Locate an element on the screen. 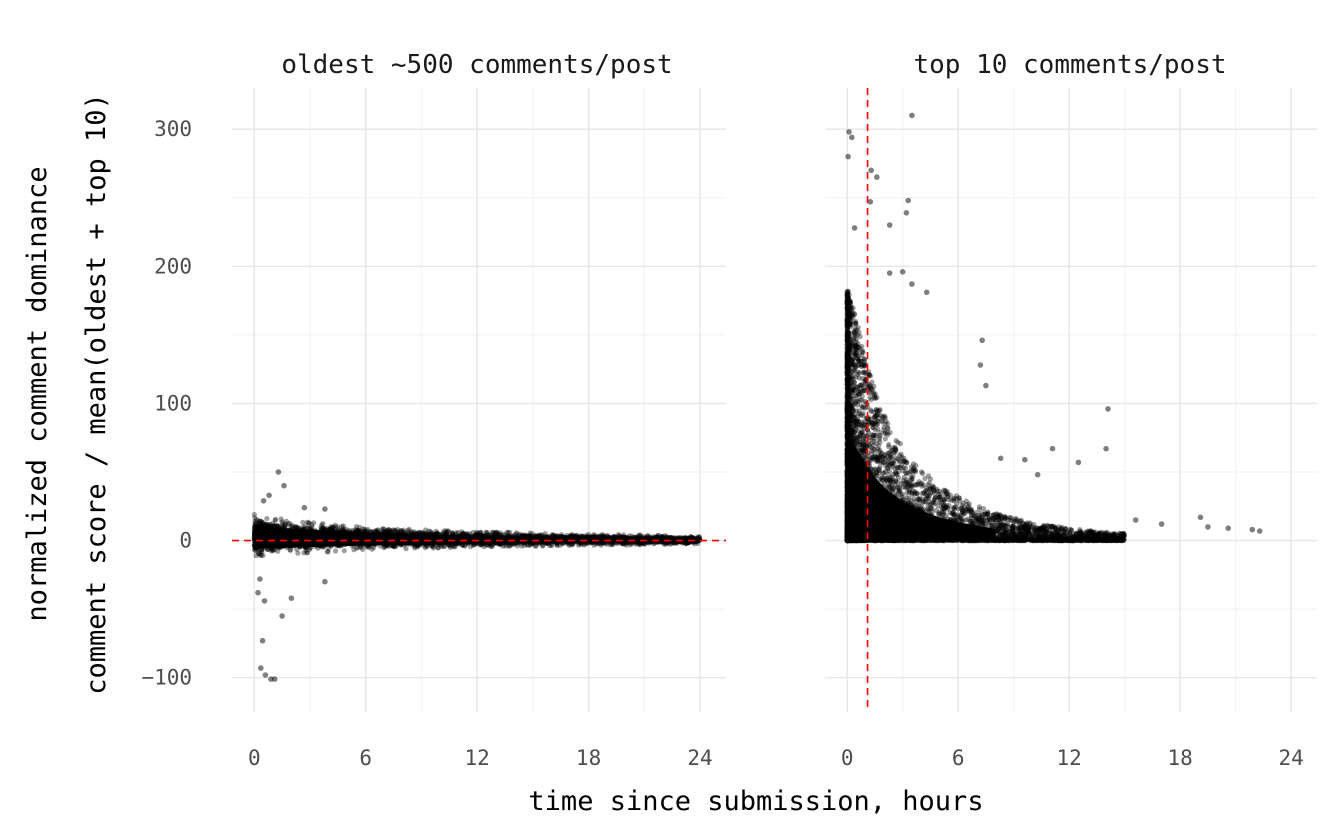 Image resolution: width=1337 pixels, height=836 pixels. x-tick-label: 18 is located at coordinates (588, 758).